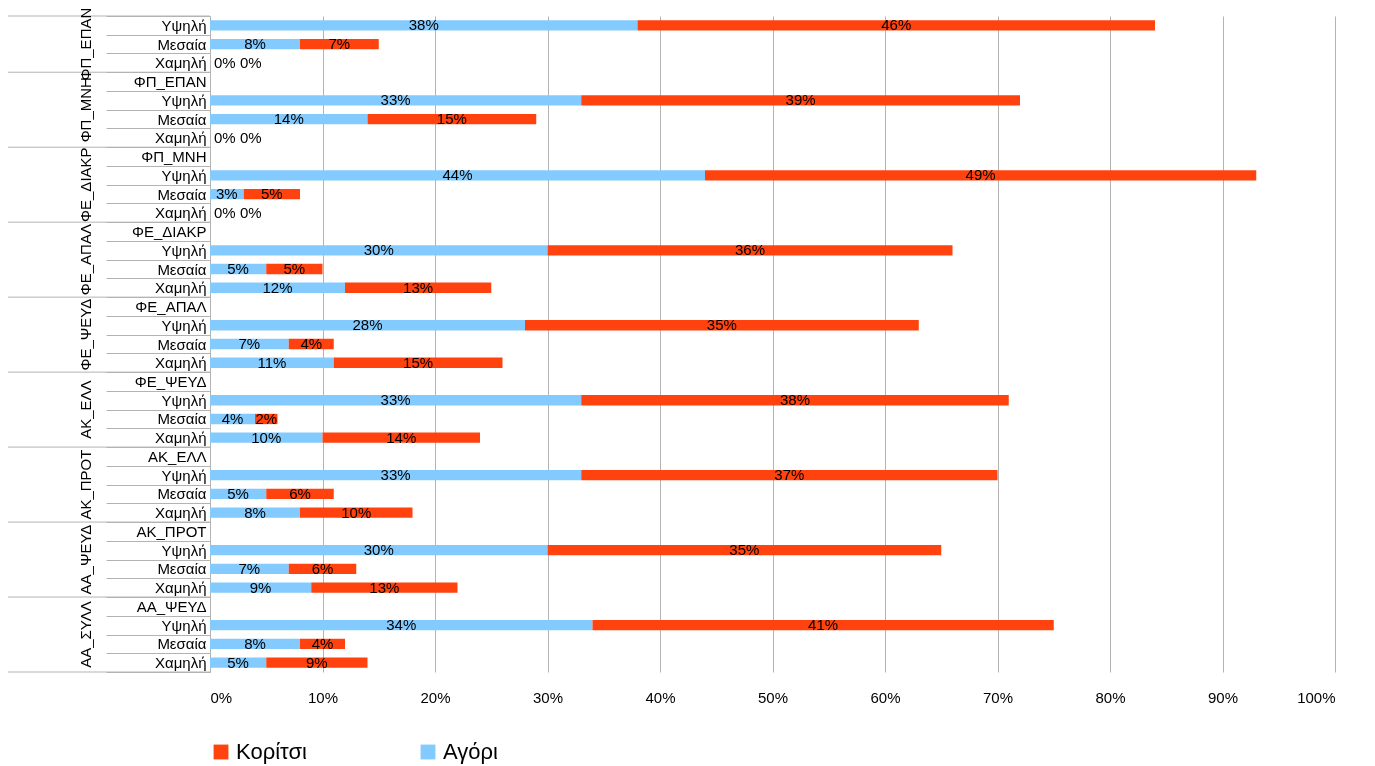  I want to click on y-tick-label: ΑΑ_ΨΕΥΔ, so click(171, 606).